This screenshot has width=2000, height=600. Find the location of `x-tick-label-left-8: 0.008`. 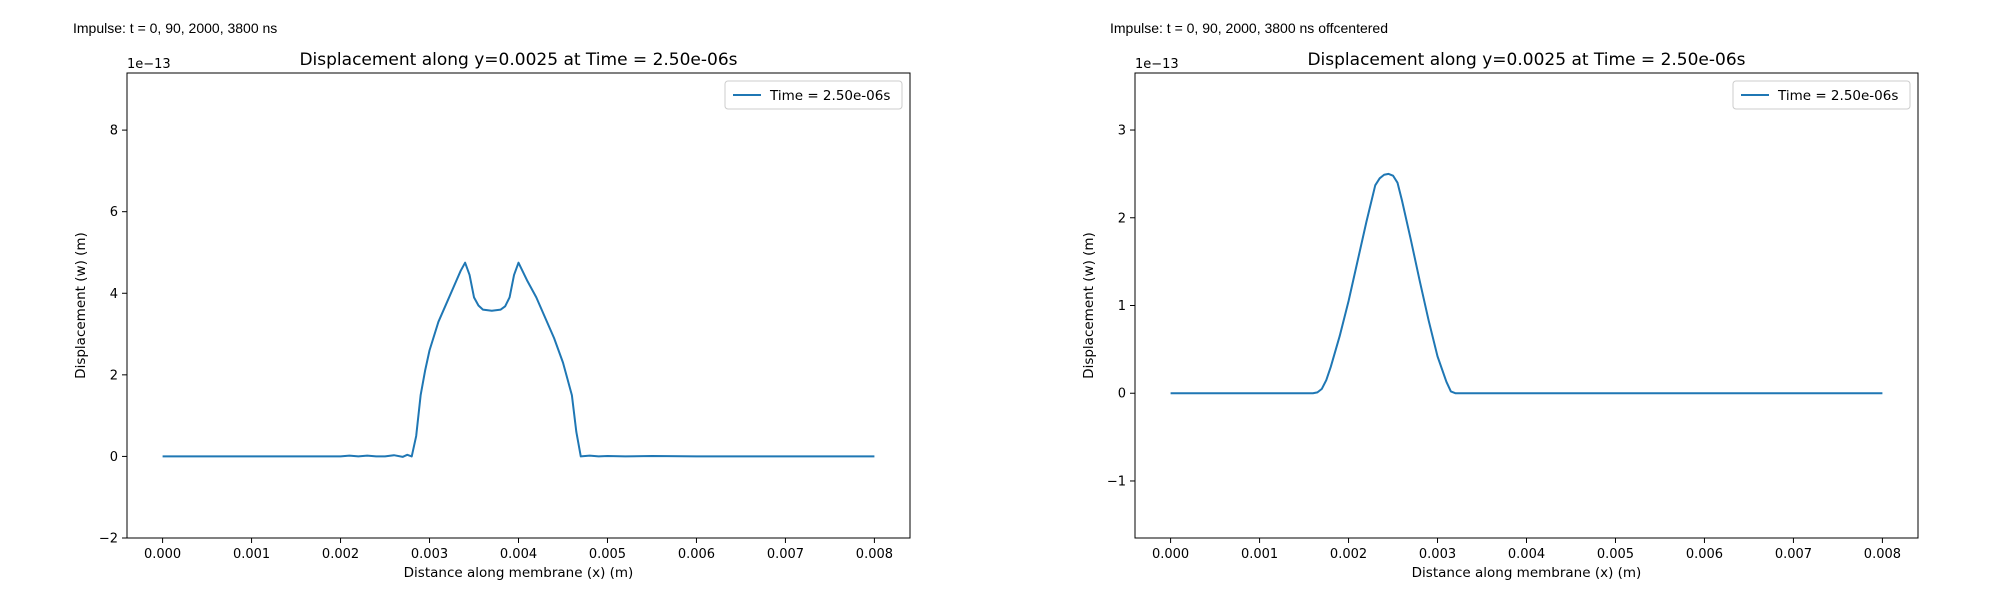

x-tick-label-left-8: 0.008 is located at coordinates (874, 554).